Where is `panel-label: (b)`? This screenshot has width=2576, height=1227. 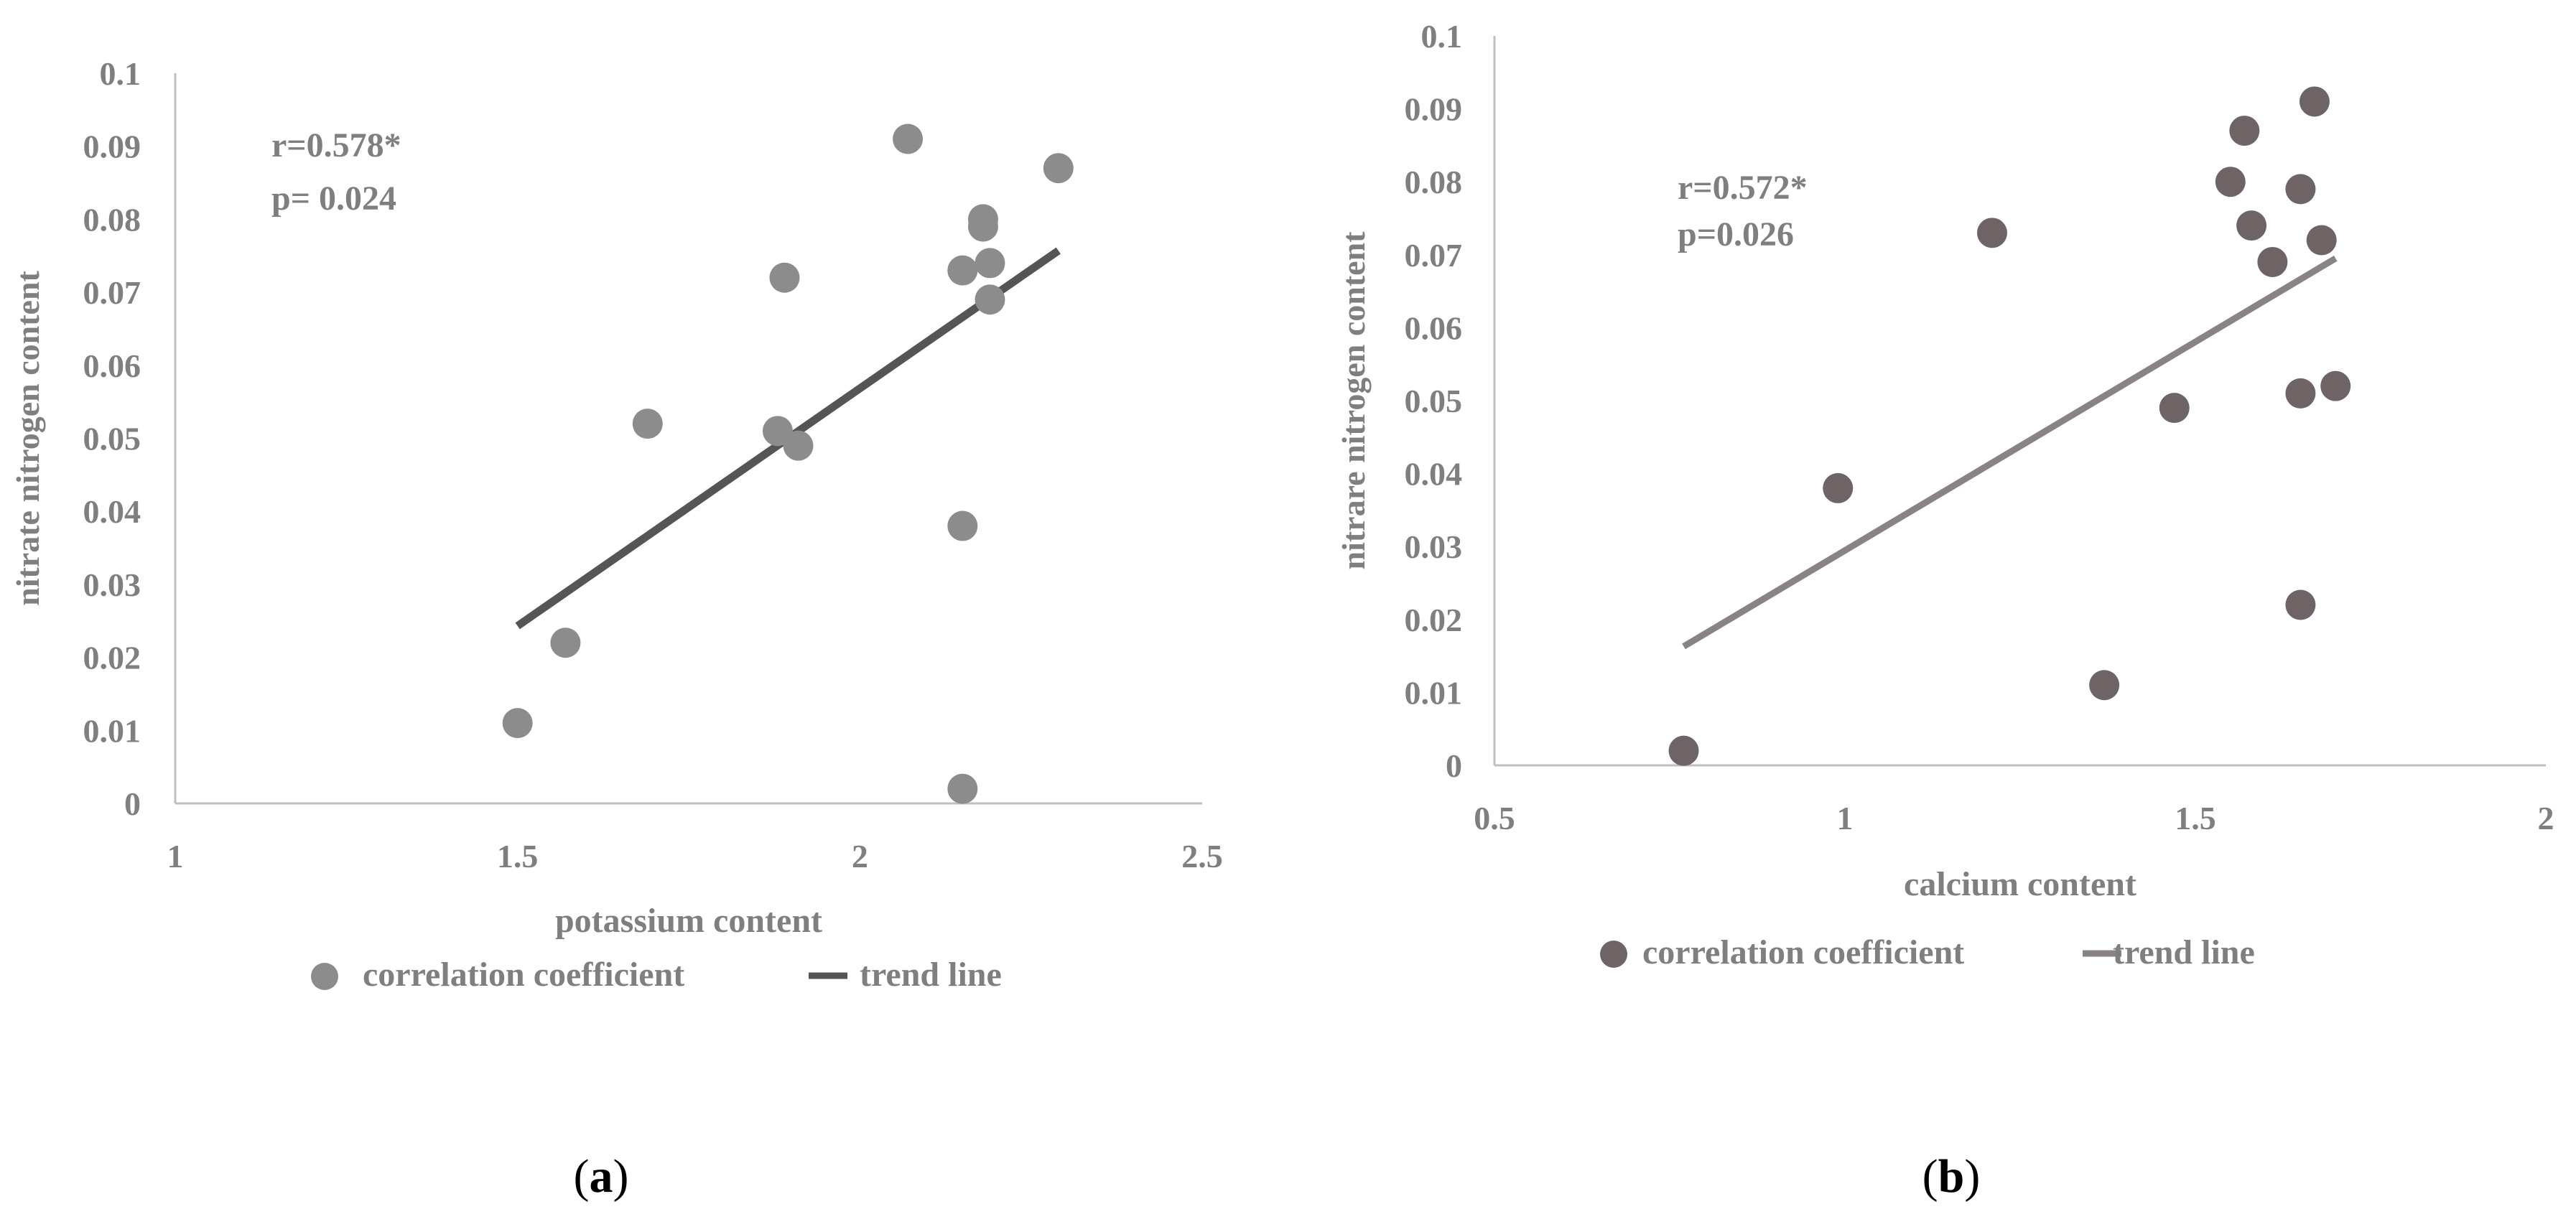 panel-label: (b) is located at coordinates (1951, 1176).